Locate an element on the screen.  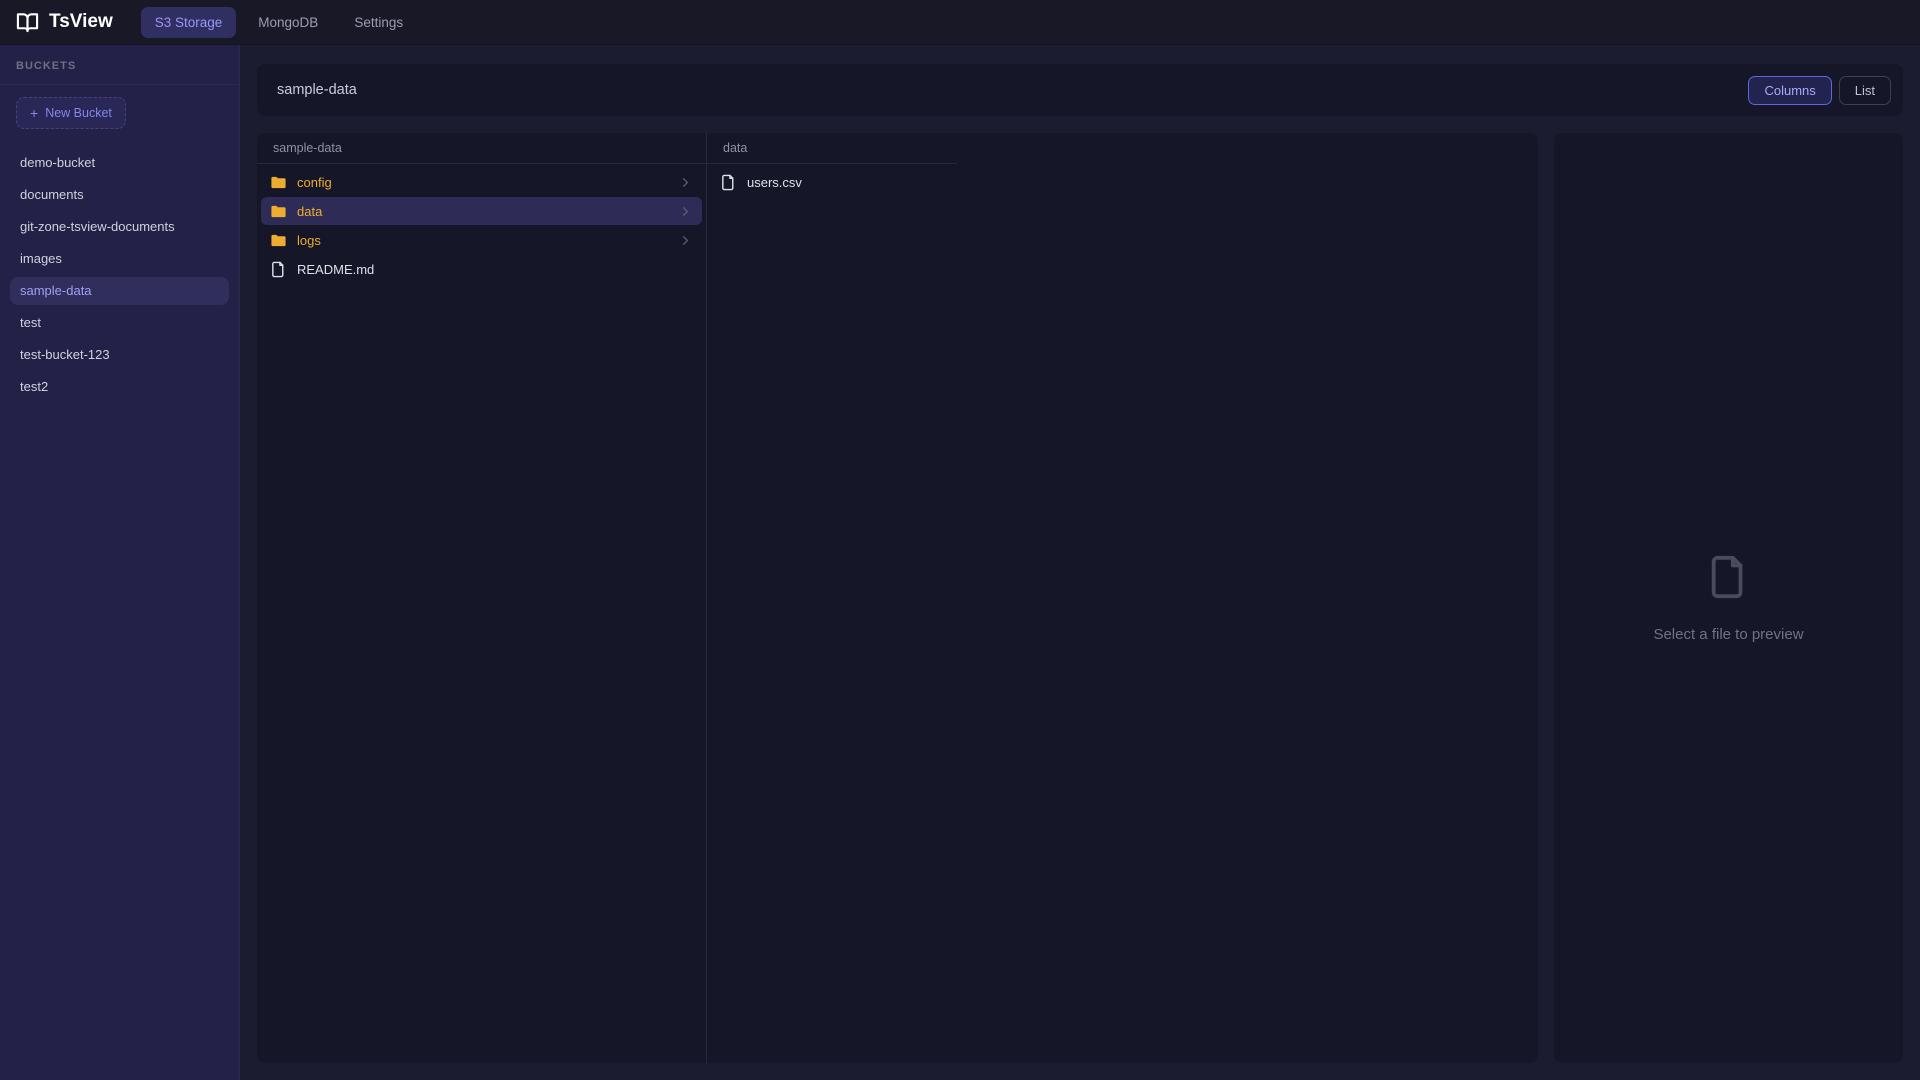
entry-users-csv: users.csv is located at coordinates (832, 182).